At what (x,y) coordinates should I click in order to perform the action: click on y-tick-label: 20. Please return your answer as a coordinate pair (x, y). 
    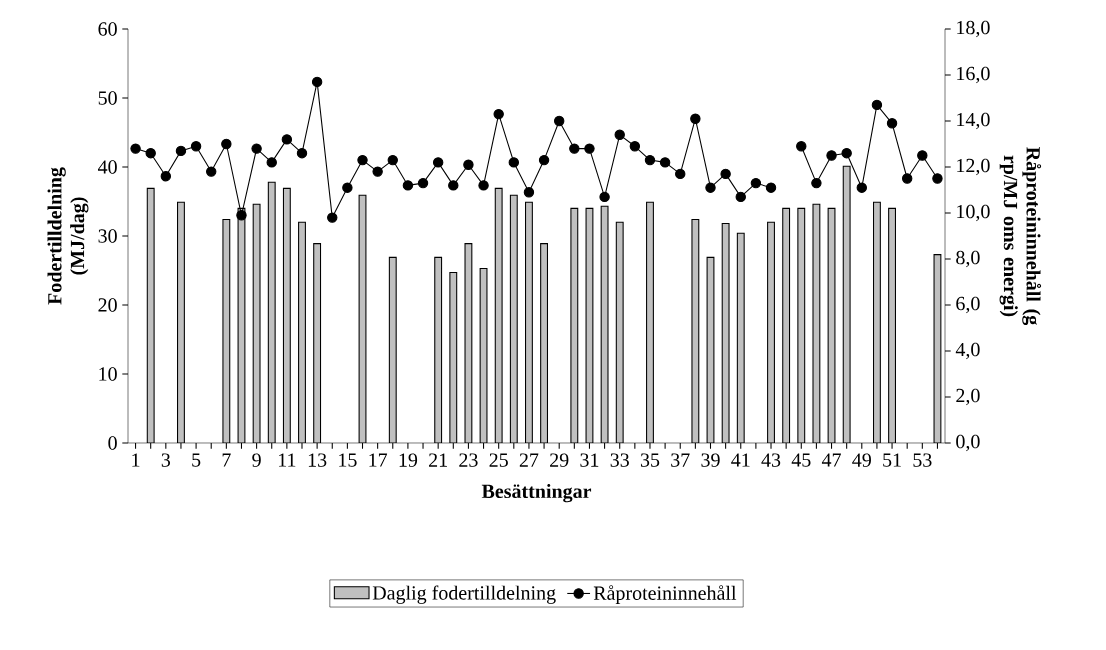
    Looking at the image, I should click on (107, 305).